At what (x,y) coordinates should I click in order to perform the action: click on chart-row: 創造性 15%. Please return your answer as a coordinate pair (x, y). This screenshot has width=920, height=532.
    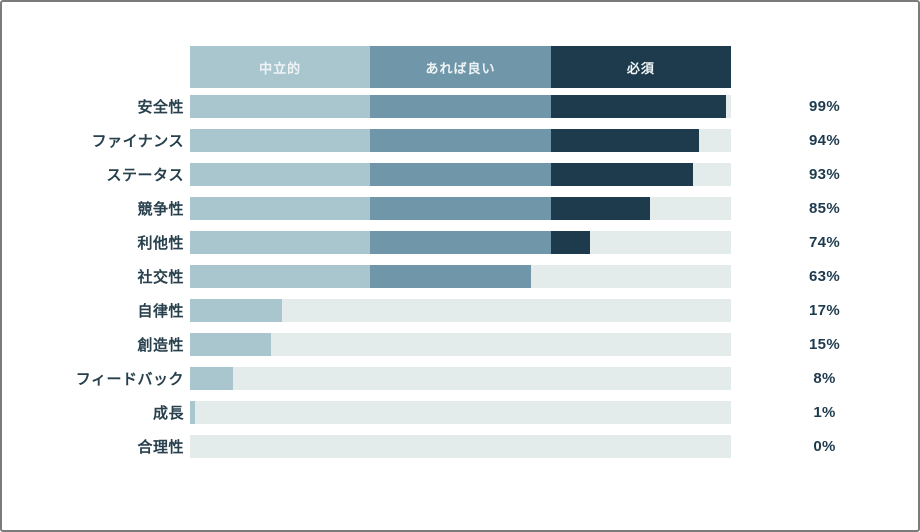
    Looking at the image, I should click on (460, 344).